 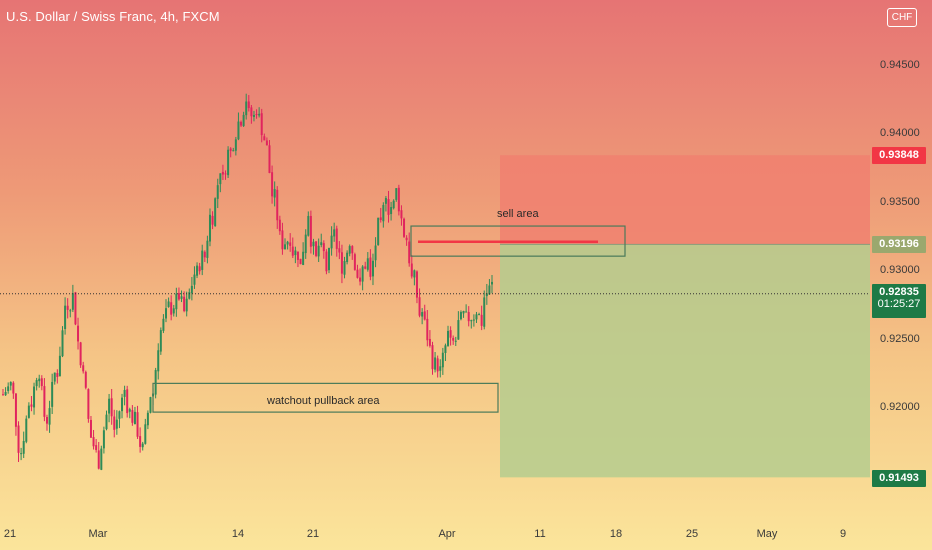 I want to click on pullback-area-box, so click(x=325, y=397).